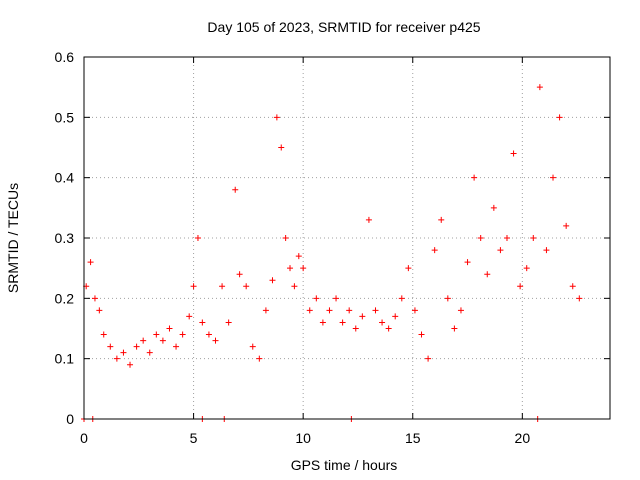 This screenshot has width=640, height=480. Describe the element at coordinates (65, 359) in the screenshot. I see `y-tick-label: 0.1` at that location.